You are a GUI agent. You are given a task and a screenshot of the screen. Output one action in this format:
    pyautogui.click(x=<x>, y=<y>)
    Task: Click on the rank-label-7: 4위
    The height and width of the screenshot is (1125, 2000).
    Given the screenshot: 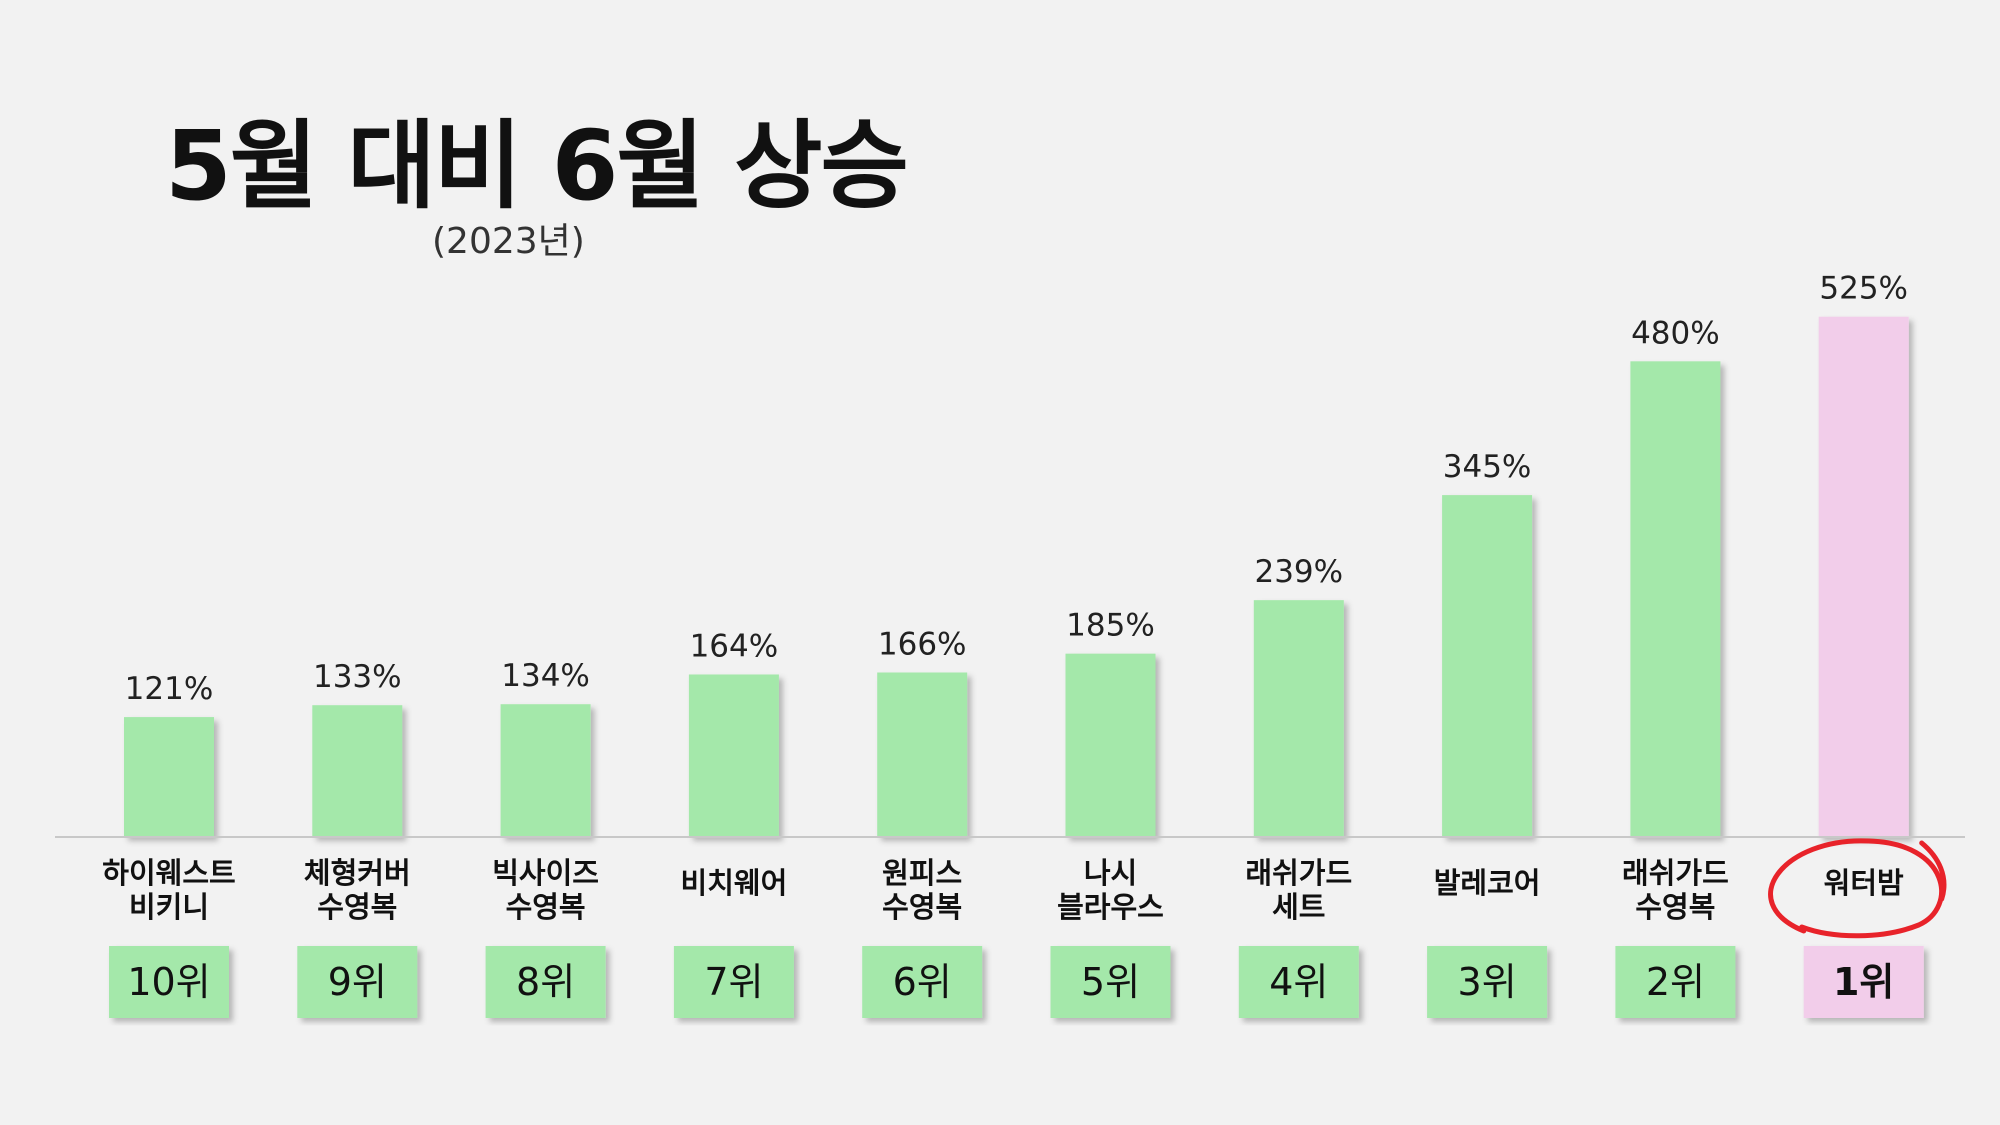 What is the action you would take?
    pyautogui.click(x=1298, y=982)
    